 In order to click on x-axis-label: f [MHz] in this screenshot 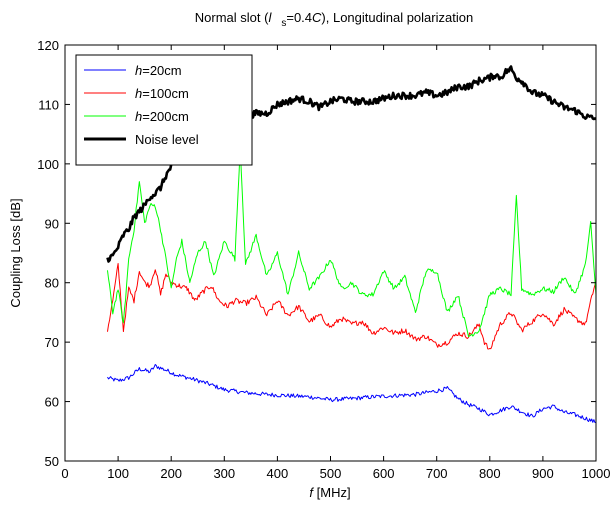, I will do `click(329, 492)`.